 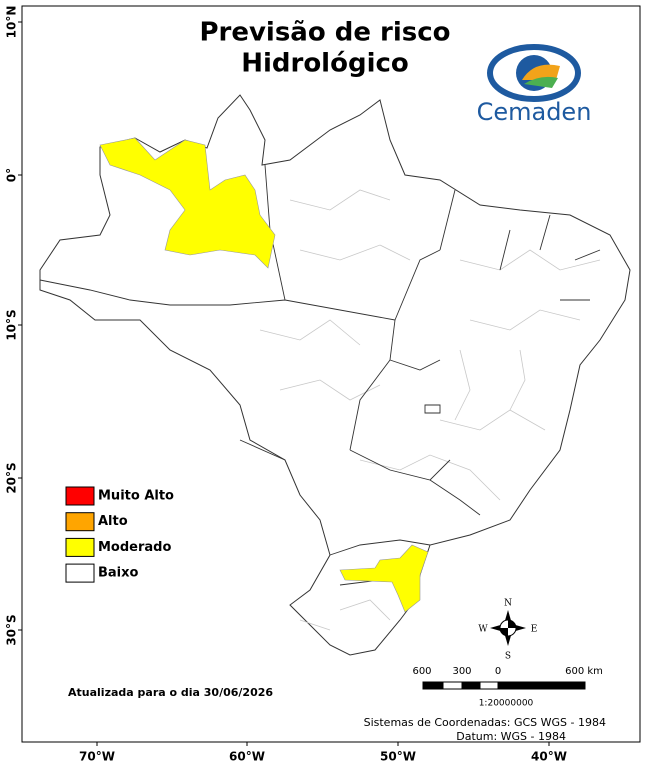 I want to click on scale-bar, so click(x=504, y=685).